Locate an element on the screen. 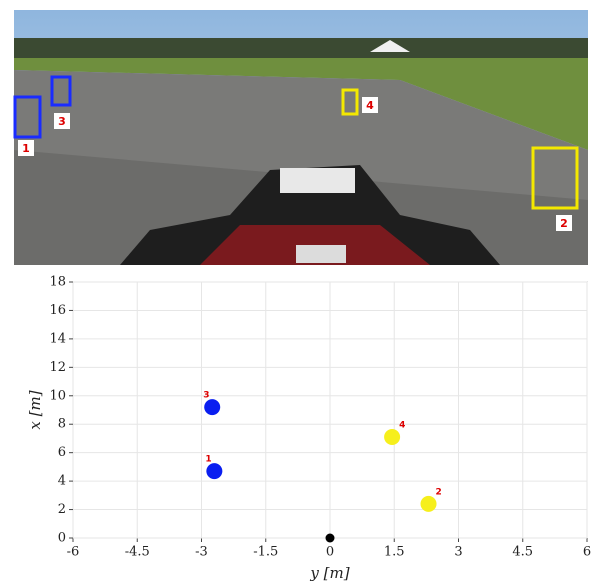 This screenshot has width=598, height=587. x-tick-label: 4.5 is located at coordinates (522, 552).